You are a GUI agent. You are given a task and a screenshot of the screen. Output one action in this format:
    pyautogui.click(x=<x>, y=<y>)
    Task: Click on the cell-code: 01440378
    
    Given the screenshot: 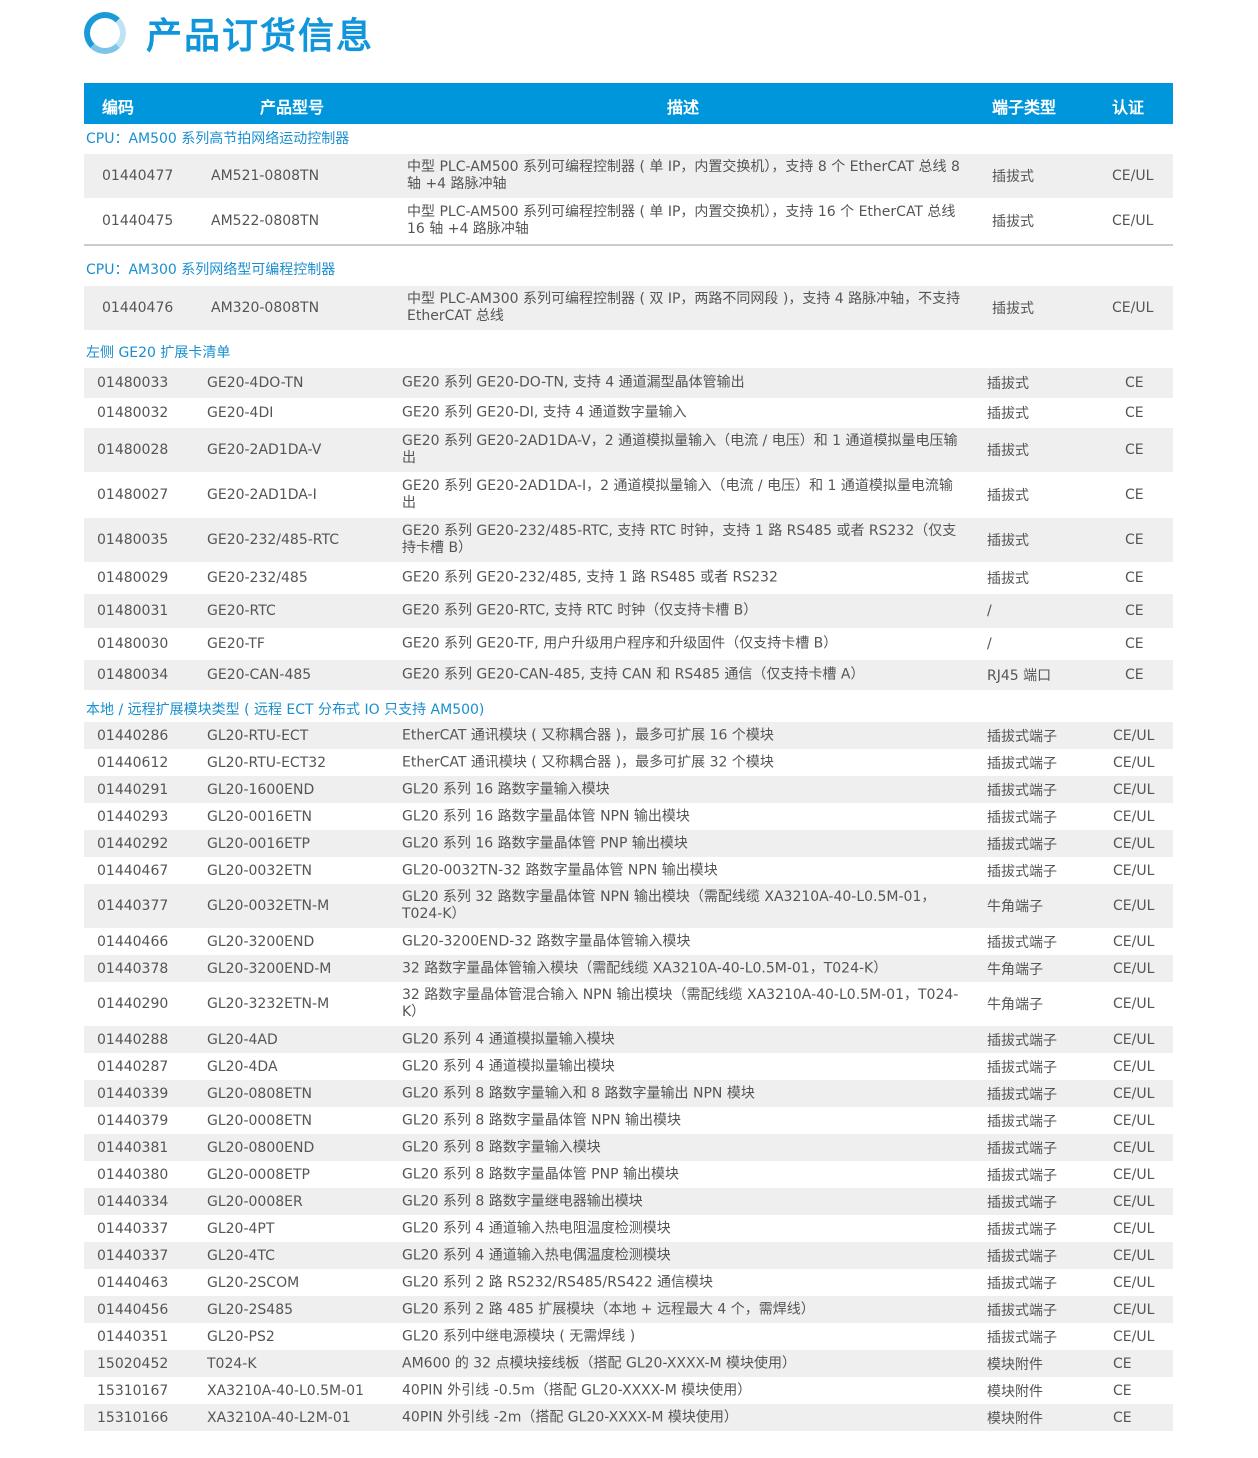 What is the action you would take?
    pyautogui.click(x=133, y=968)
    